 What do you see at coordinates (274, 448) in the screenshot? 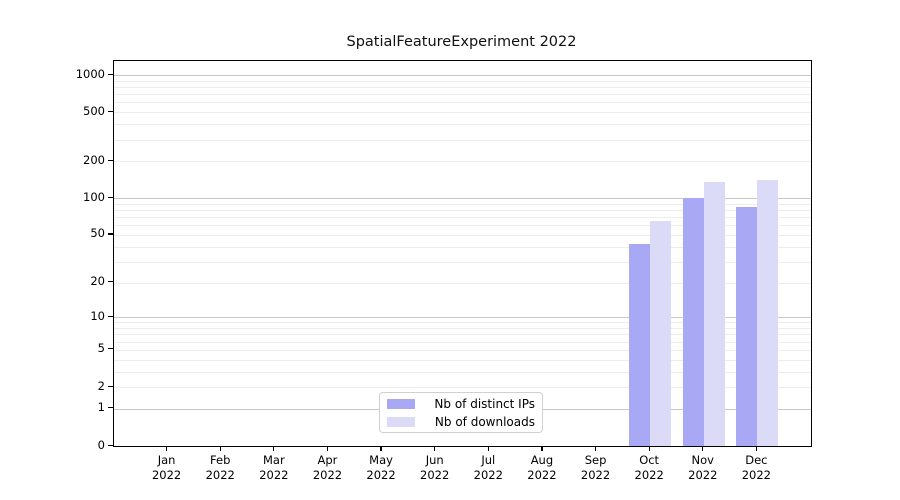
I see `x-tick-mar` at bounding box center [274, 448].